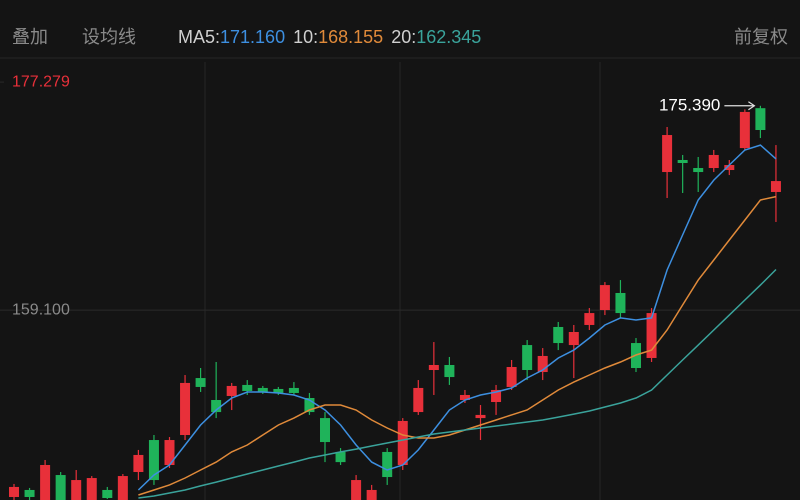 The height and width of the screenshot is (500, 800). What do you see at coordinates (350, 37) in the screenshot?
I see `legend-value: 168.155` at bounding box center [350, 37].